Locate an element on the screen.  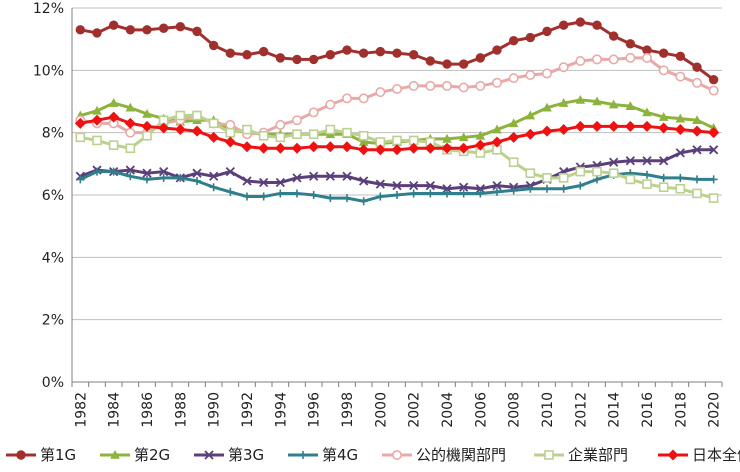
x-tick-label: 2002 is located at coordinates (415, 410).